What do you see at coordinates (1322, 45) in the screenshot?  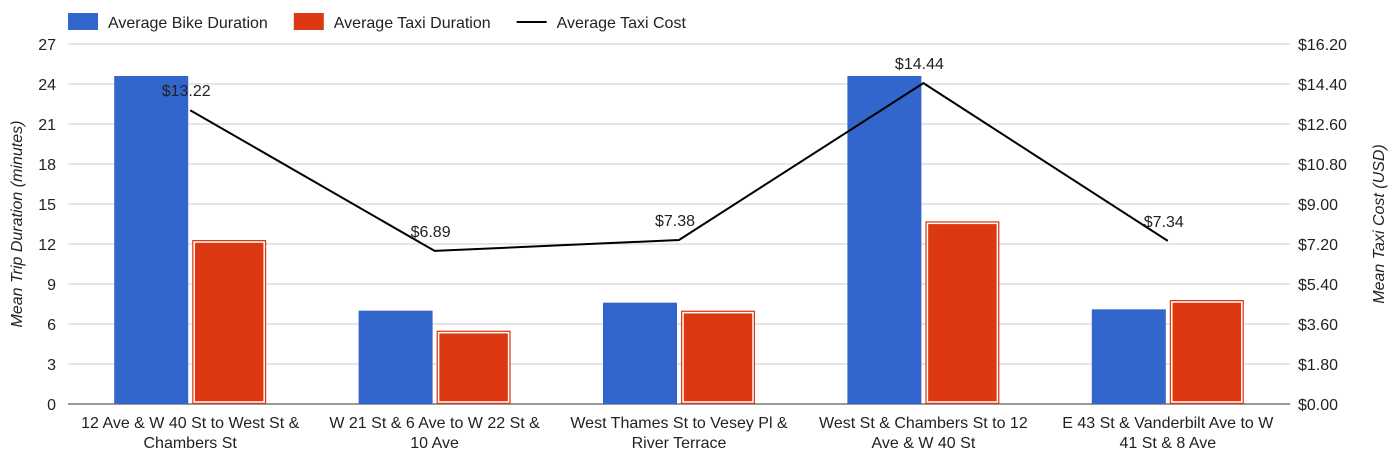 I see `y-right-tick-label: $16.20` at bounding box center [1322, 45].